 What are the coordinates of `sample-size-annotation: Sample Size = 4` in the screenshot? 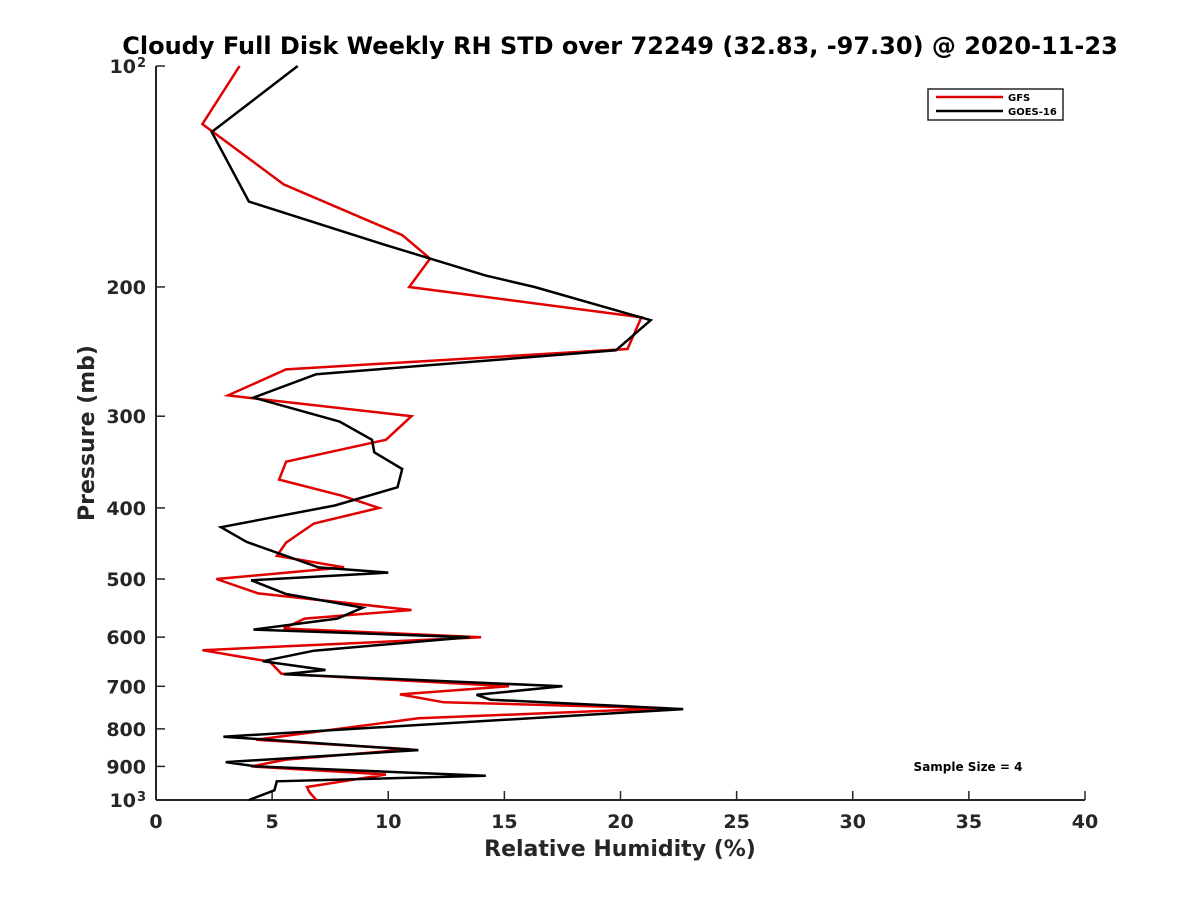 It's located at (968, 767).